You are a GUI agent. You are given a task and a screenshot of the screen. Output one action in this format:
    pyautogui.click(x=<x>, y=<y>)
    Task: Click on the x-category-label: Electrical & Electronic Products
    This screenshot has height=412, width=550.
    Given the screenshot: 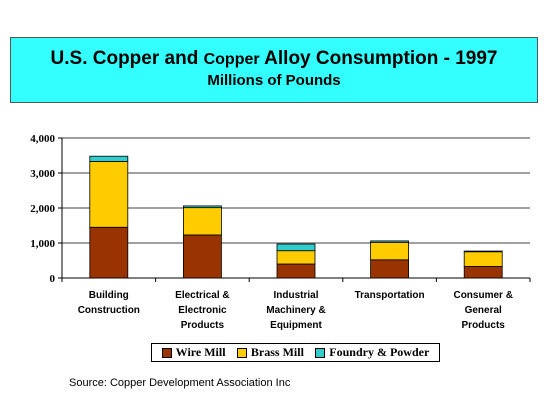 What is the action you would take?
    pyautogui.click(x=202, y=310)
    